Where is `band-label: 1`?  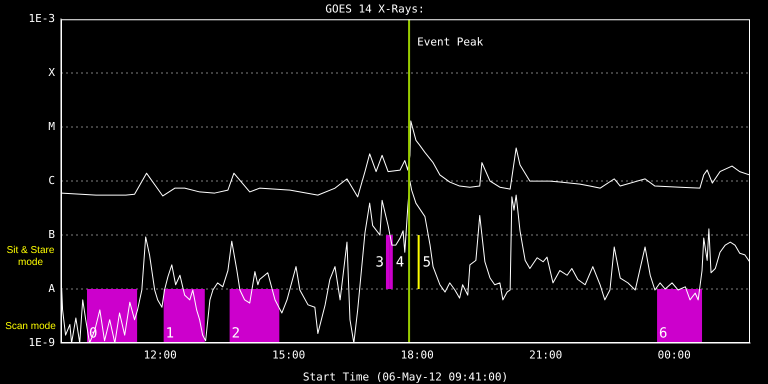 band-label: 1 is located at coordinates (170, 334).